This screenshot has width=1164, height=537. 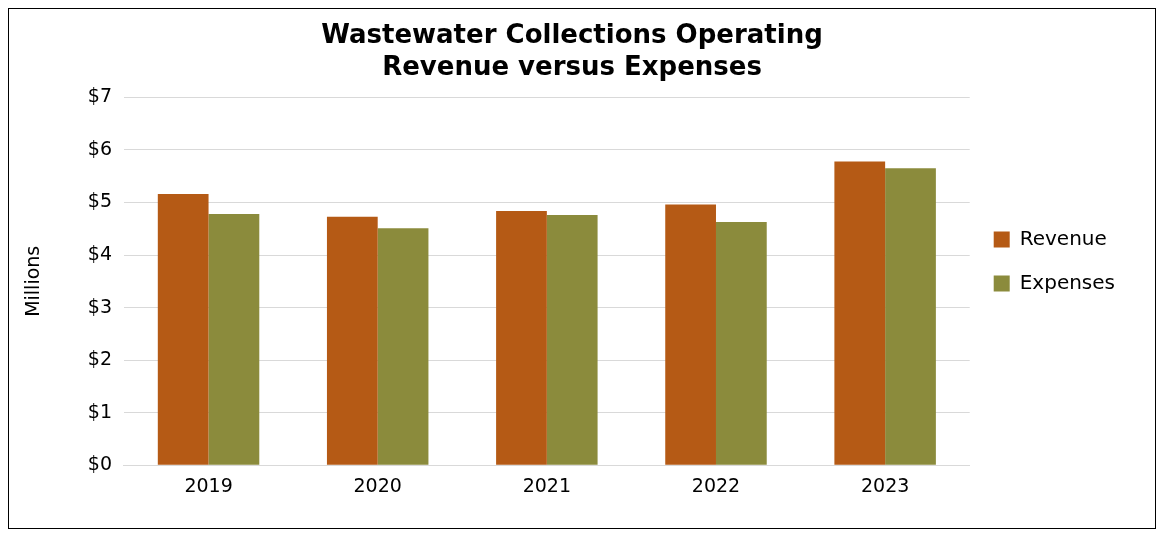 I want to click on x-tick-label: 2020, so click(x=377, y=484).